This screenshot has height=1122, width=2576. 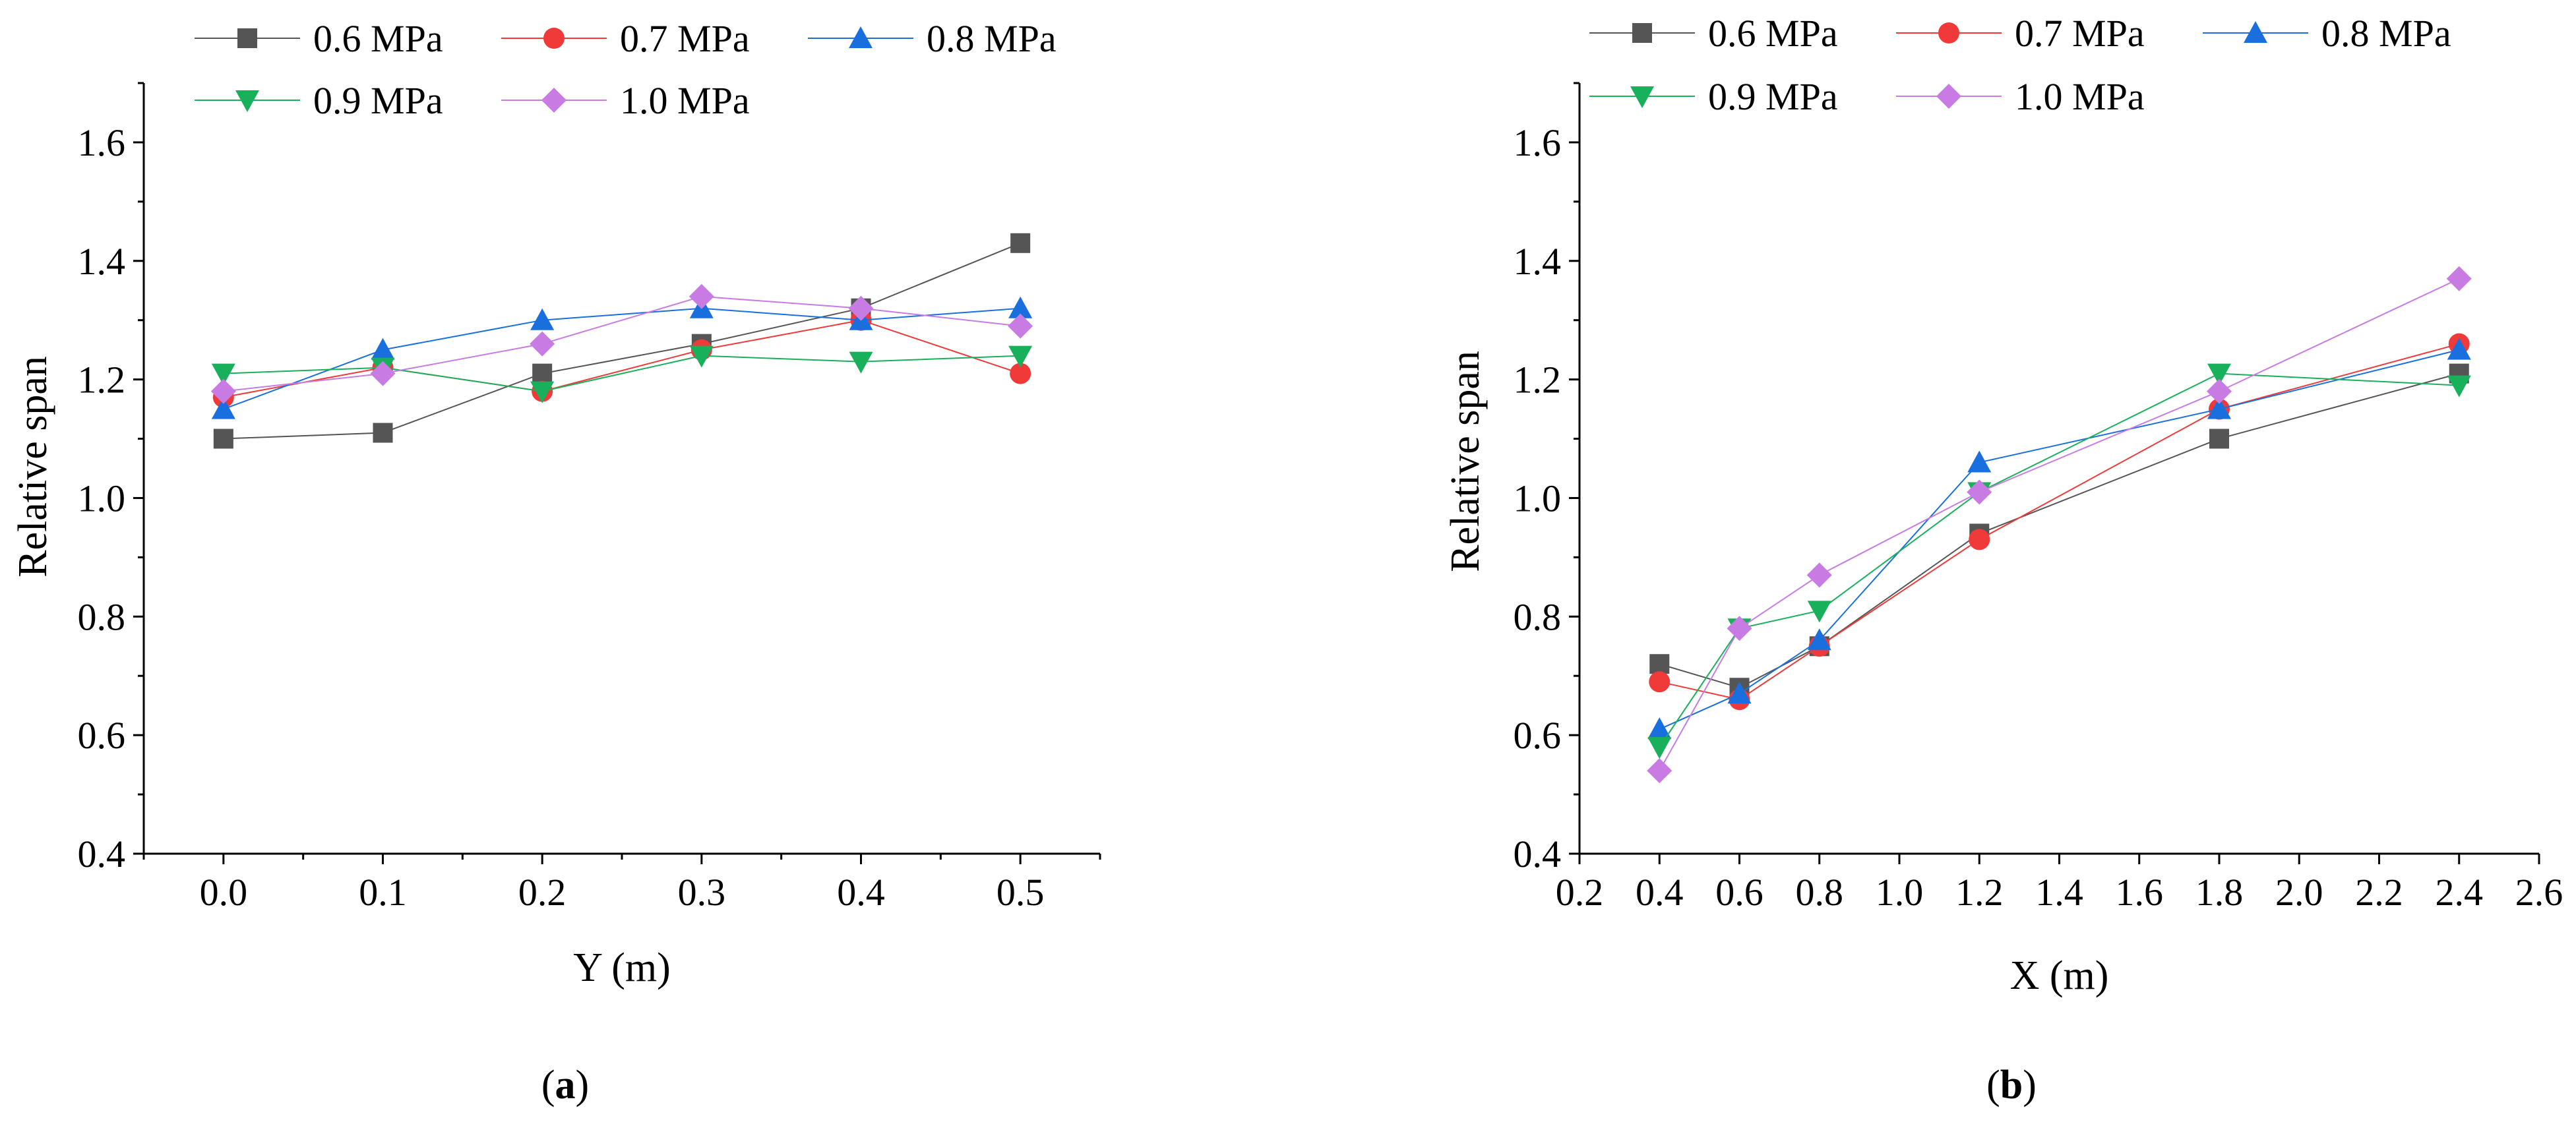 I want to click on series-1-0-mpa, so click(x=621, y=343).